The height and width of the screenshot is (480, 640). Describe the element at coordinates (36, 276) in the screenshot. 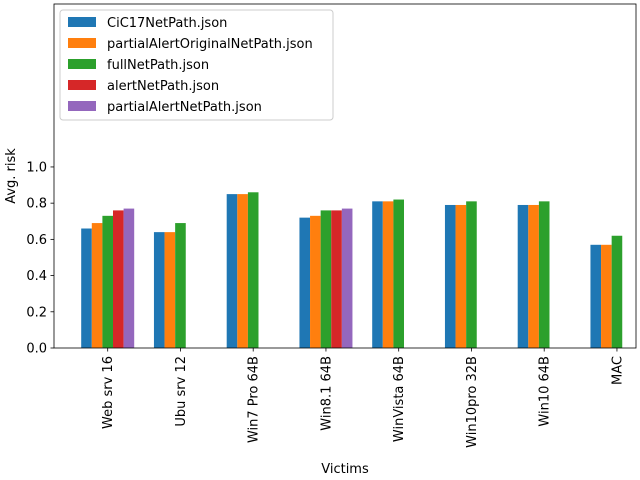

I see `y-tick-label: 0.4` at that location.